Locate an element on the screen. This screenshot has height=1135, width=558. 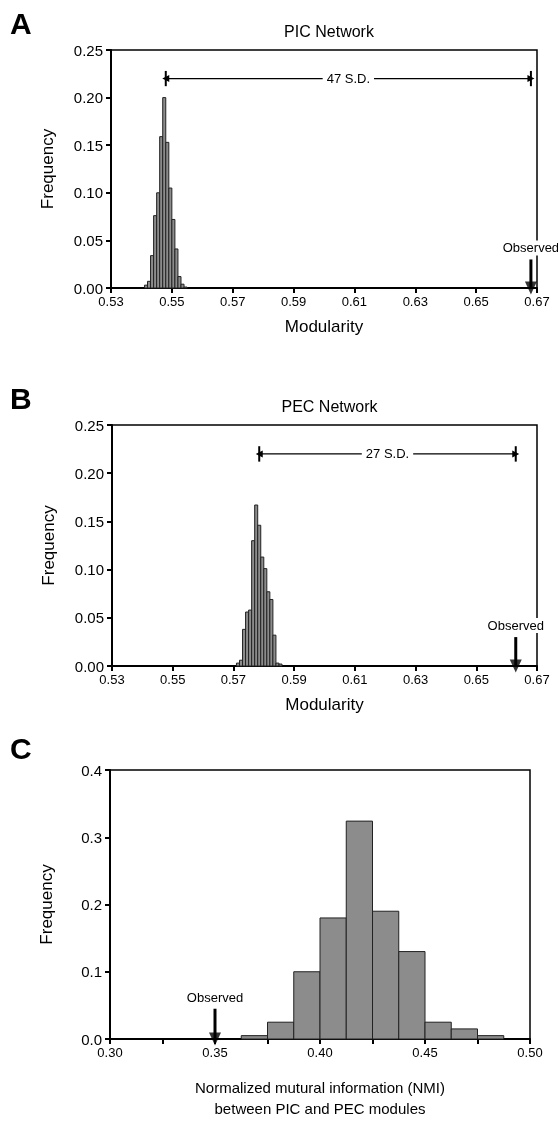
x-tick-label: 0.40 is located at coordinates (320, 1052).